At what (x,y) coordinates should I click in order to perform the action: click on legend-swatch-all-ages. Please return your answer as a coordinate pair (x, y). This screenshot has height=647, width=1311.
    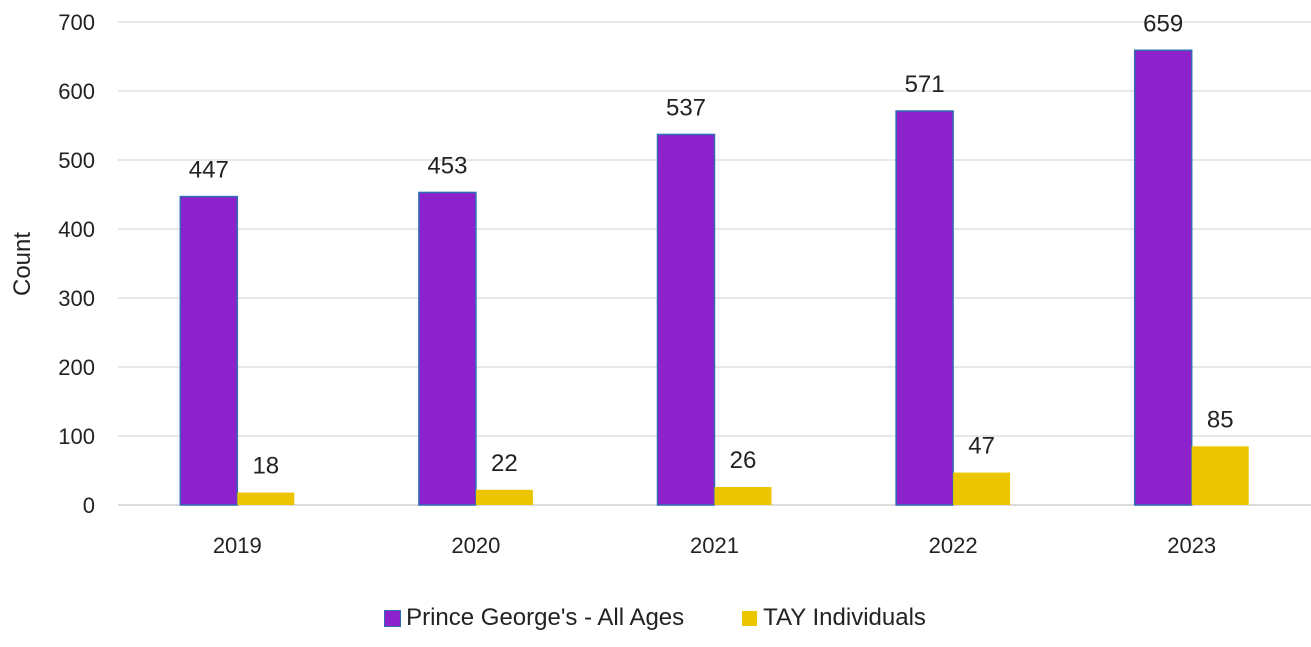
    Looking at the image, I should click on (393, 618).